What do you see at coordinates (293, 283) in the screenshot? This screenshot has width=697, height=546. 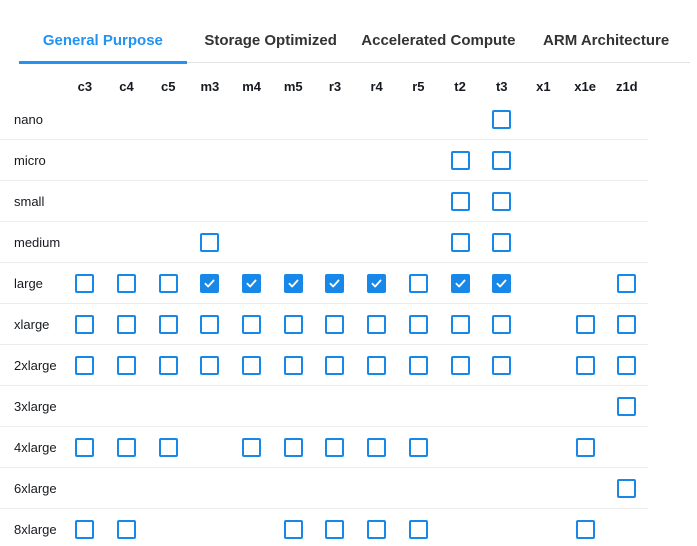 I see `checkbox-large-m5` at bounding box center [293, 283].